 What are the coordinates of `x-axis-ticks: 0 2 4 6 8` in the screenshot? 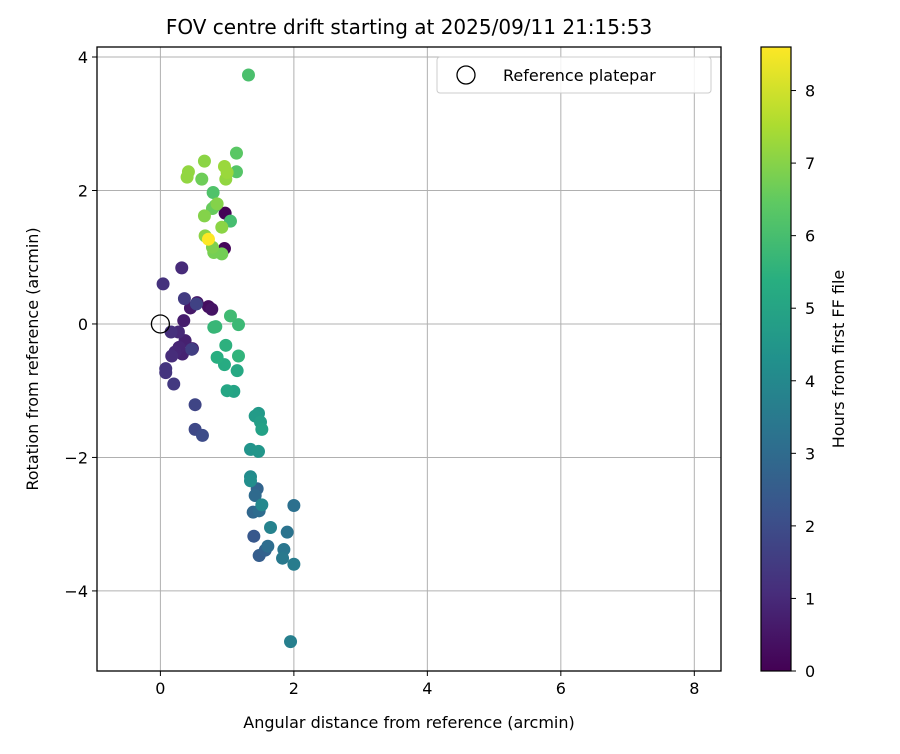 It's located at (427, 684).